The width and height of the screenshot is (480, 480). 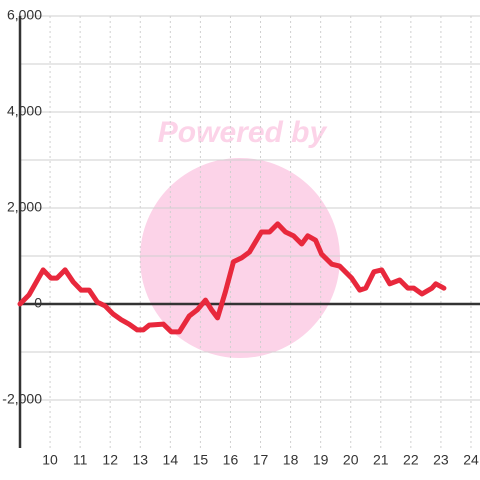 What do you see at coordinates (171, 460) in the screenshot?
I see `x-tick-label: 14` at bounding box center [171, 460].